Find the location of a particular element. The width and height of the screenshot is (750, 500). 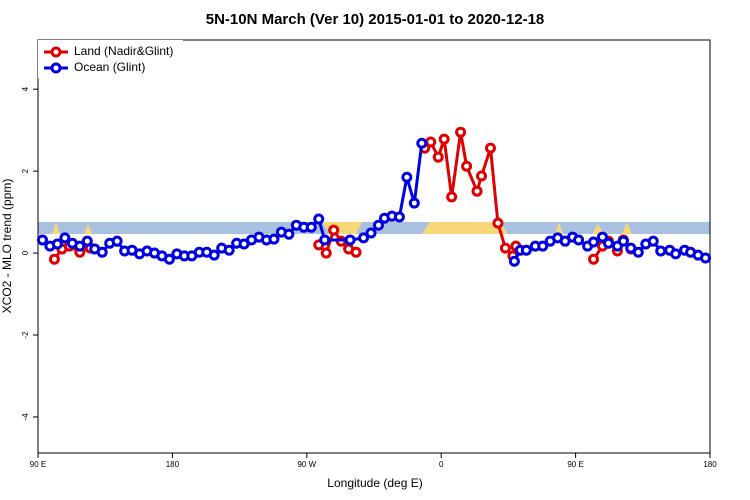

x-axis-label: Longitude (deg E) is located at coordinates (374, 483).